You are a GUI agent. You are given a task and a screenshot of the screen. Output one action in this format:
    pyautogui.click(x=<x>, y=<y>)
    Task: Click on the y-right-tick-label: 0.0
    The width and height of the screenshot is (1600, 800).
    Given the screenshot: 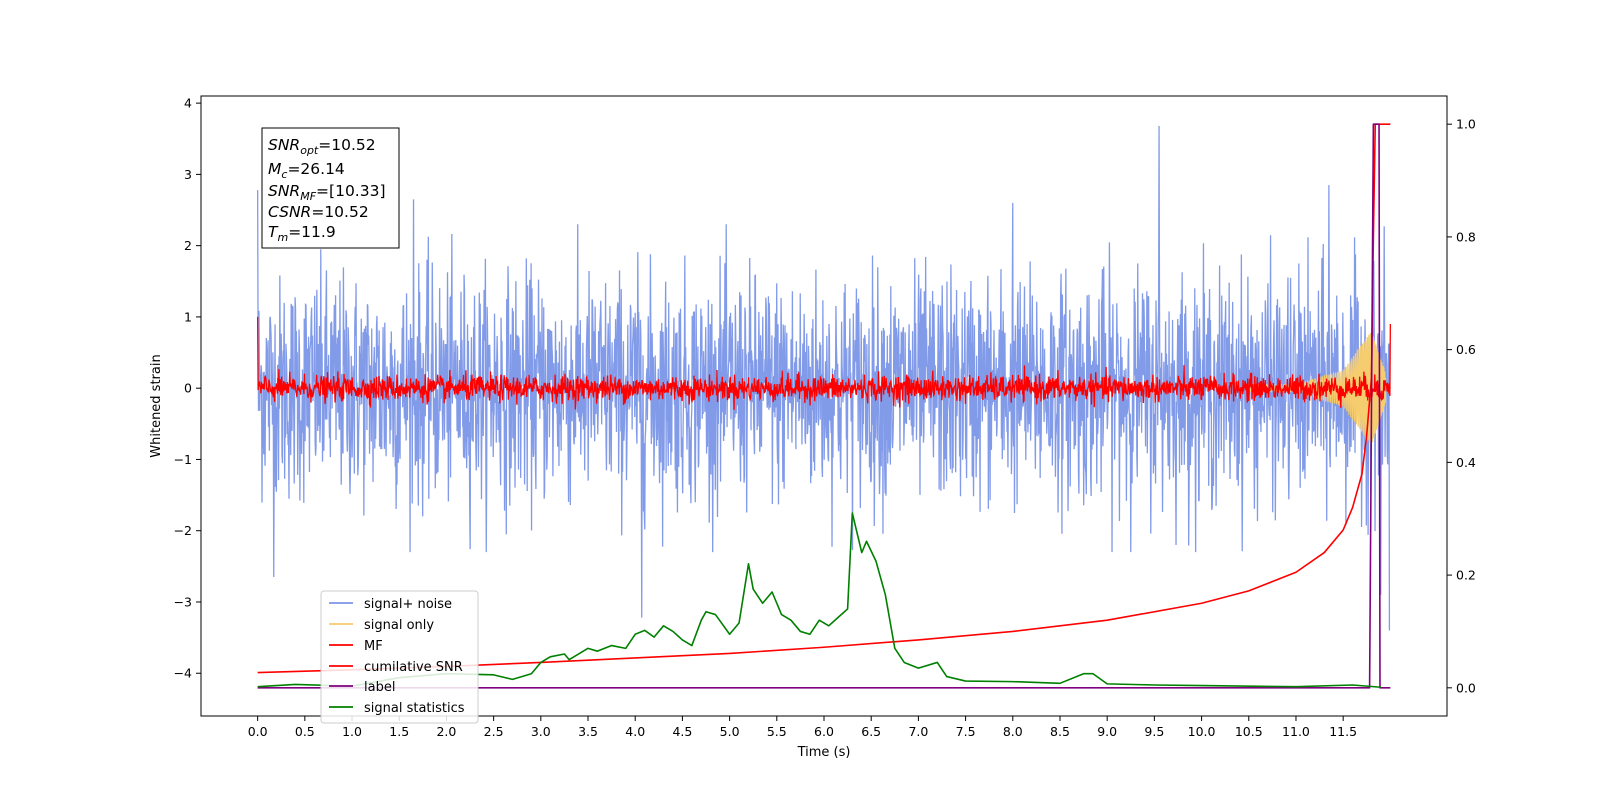 What is the action you would take?
    pyautogui.click(x=1466, y=687)
    